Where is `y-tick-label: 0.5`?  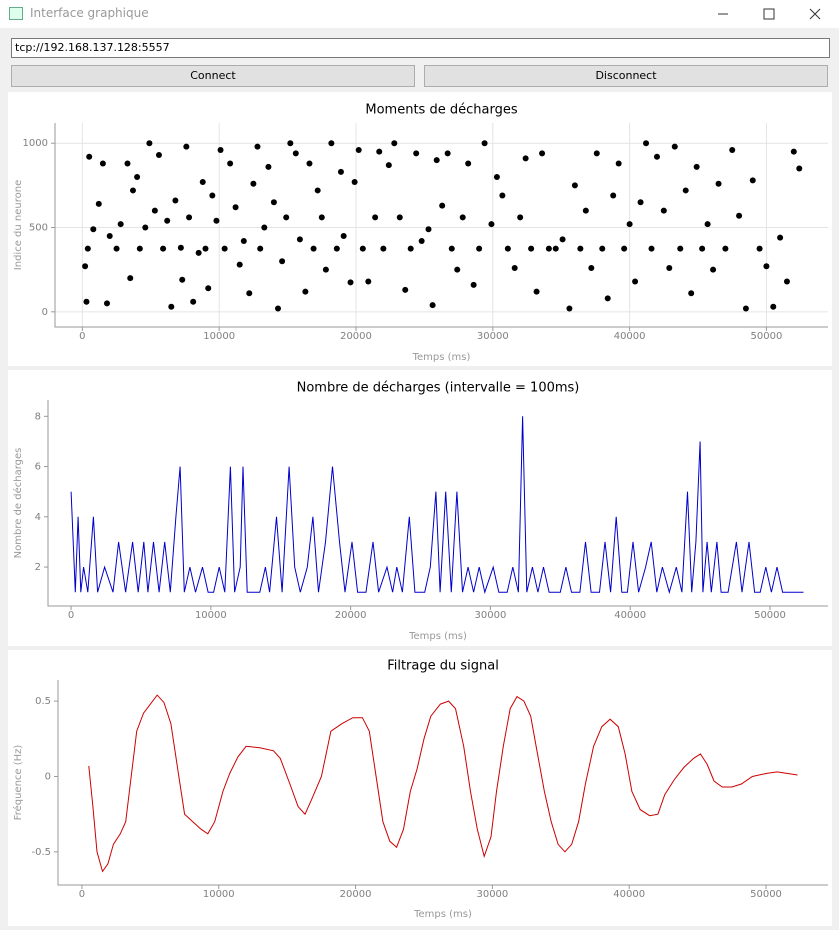
y-tick-label: 0.5 is located at coordinates (43, 701).